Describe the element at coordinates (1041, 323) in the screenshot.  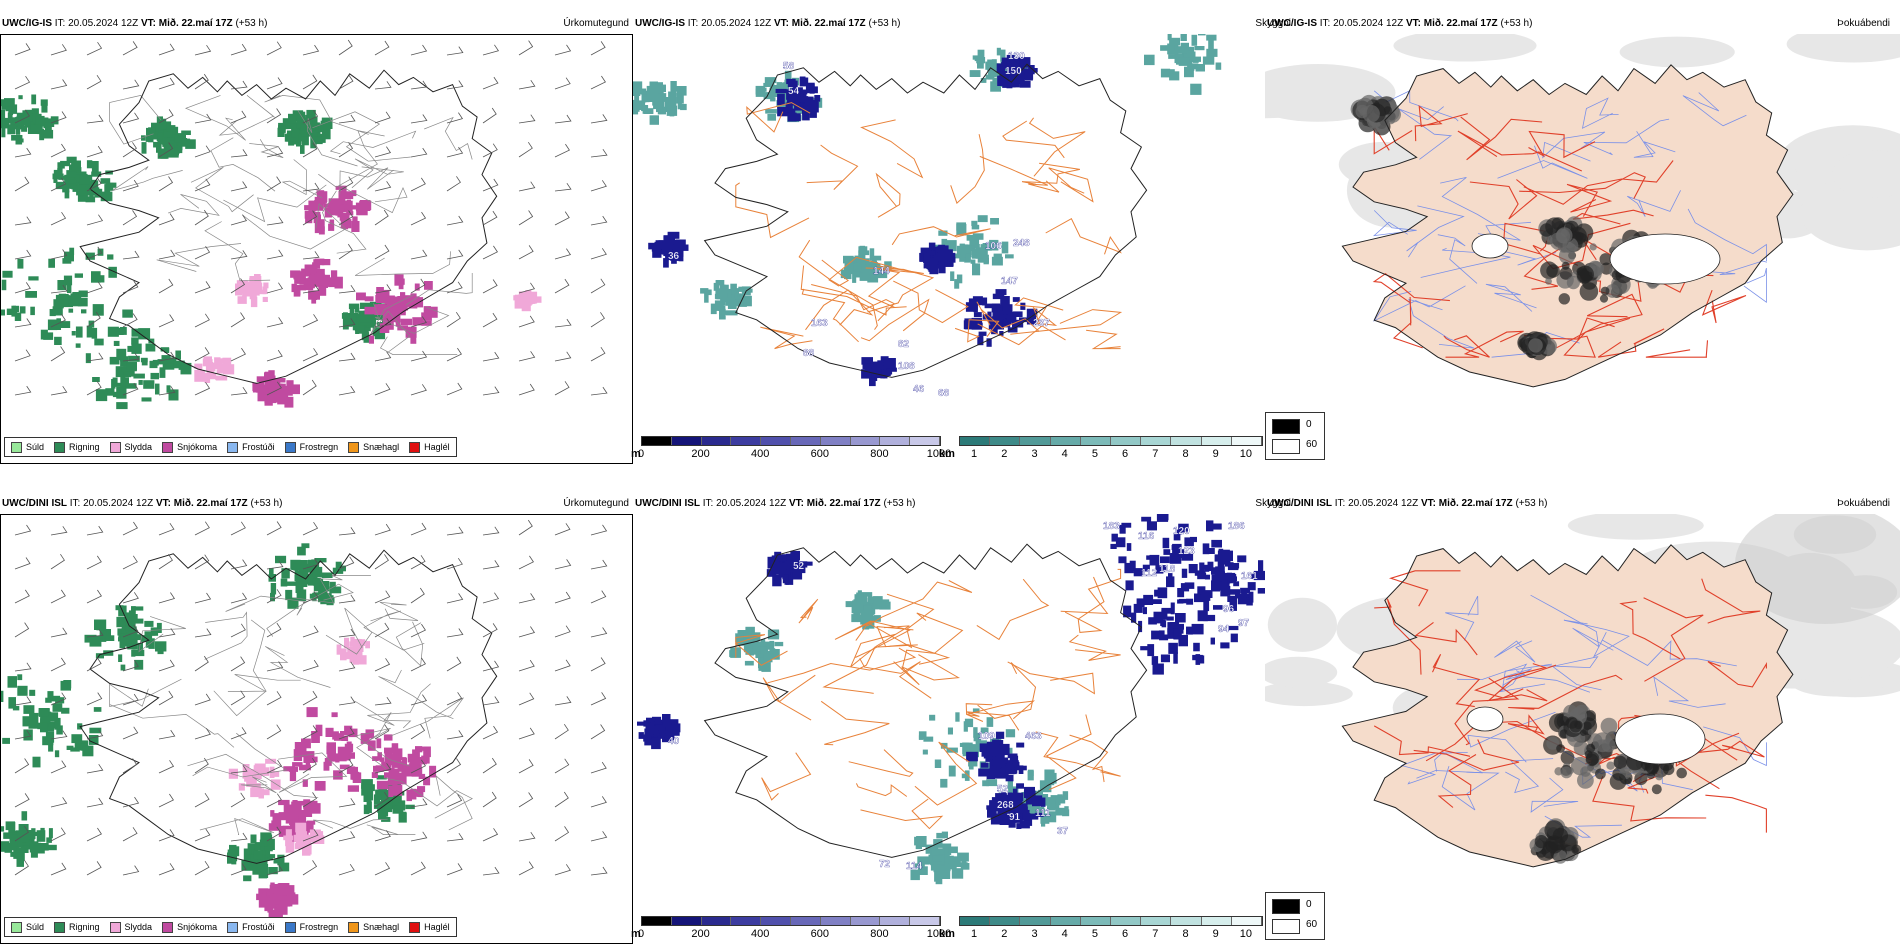
I see `ceiling-value-label: 237` at that location.